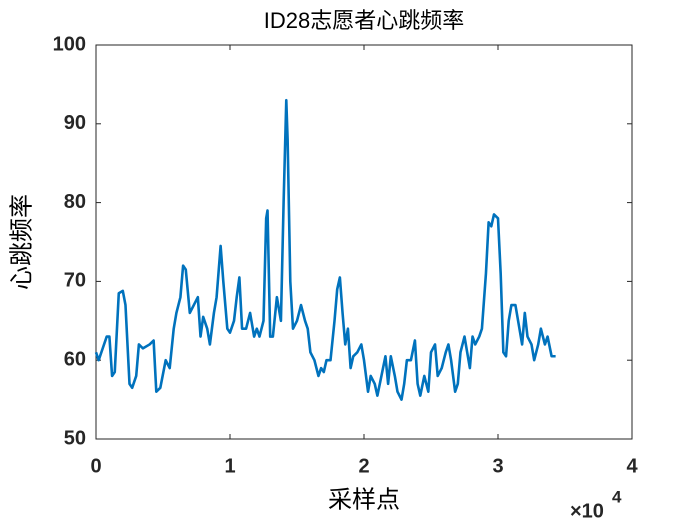 The height and width of the screenshot is (525, 700). What do you see at coordinates (229, 466) in the screenshot?
I see `x-tick-label: 1` at bounding box center [229, 466].